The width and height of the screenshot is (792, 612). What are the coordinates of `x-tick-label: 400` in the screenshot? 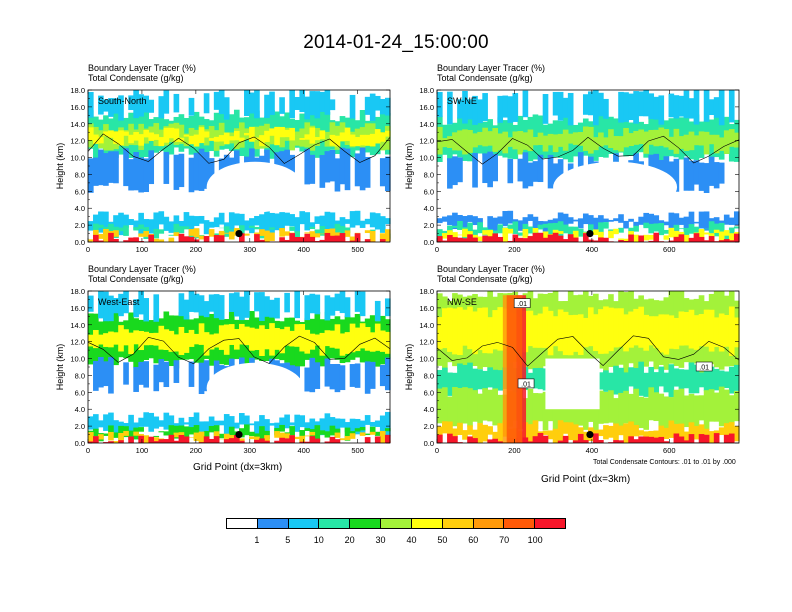 It's located at (303, 249).